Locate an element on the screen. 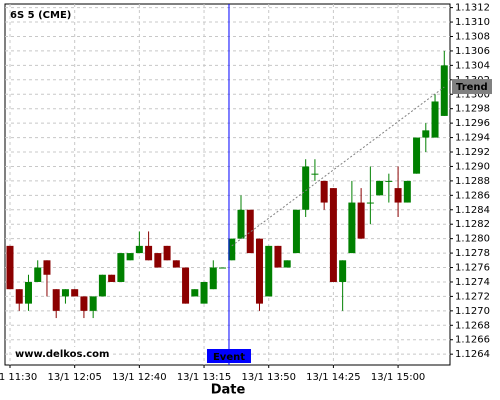 This screenshot has width=500, height=400. trend-label: Trend is located at coordinates (472, 87).